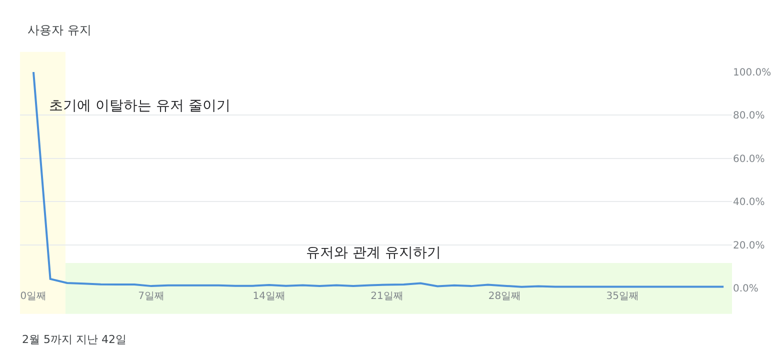 The width and height of the screenshot is (784, 364). I want to click on x-tick-label: 0일째, so click(33, 296).